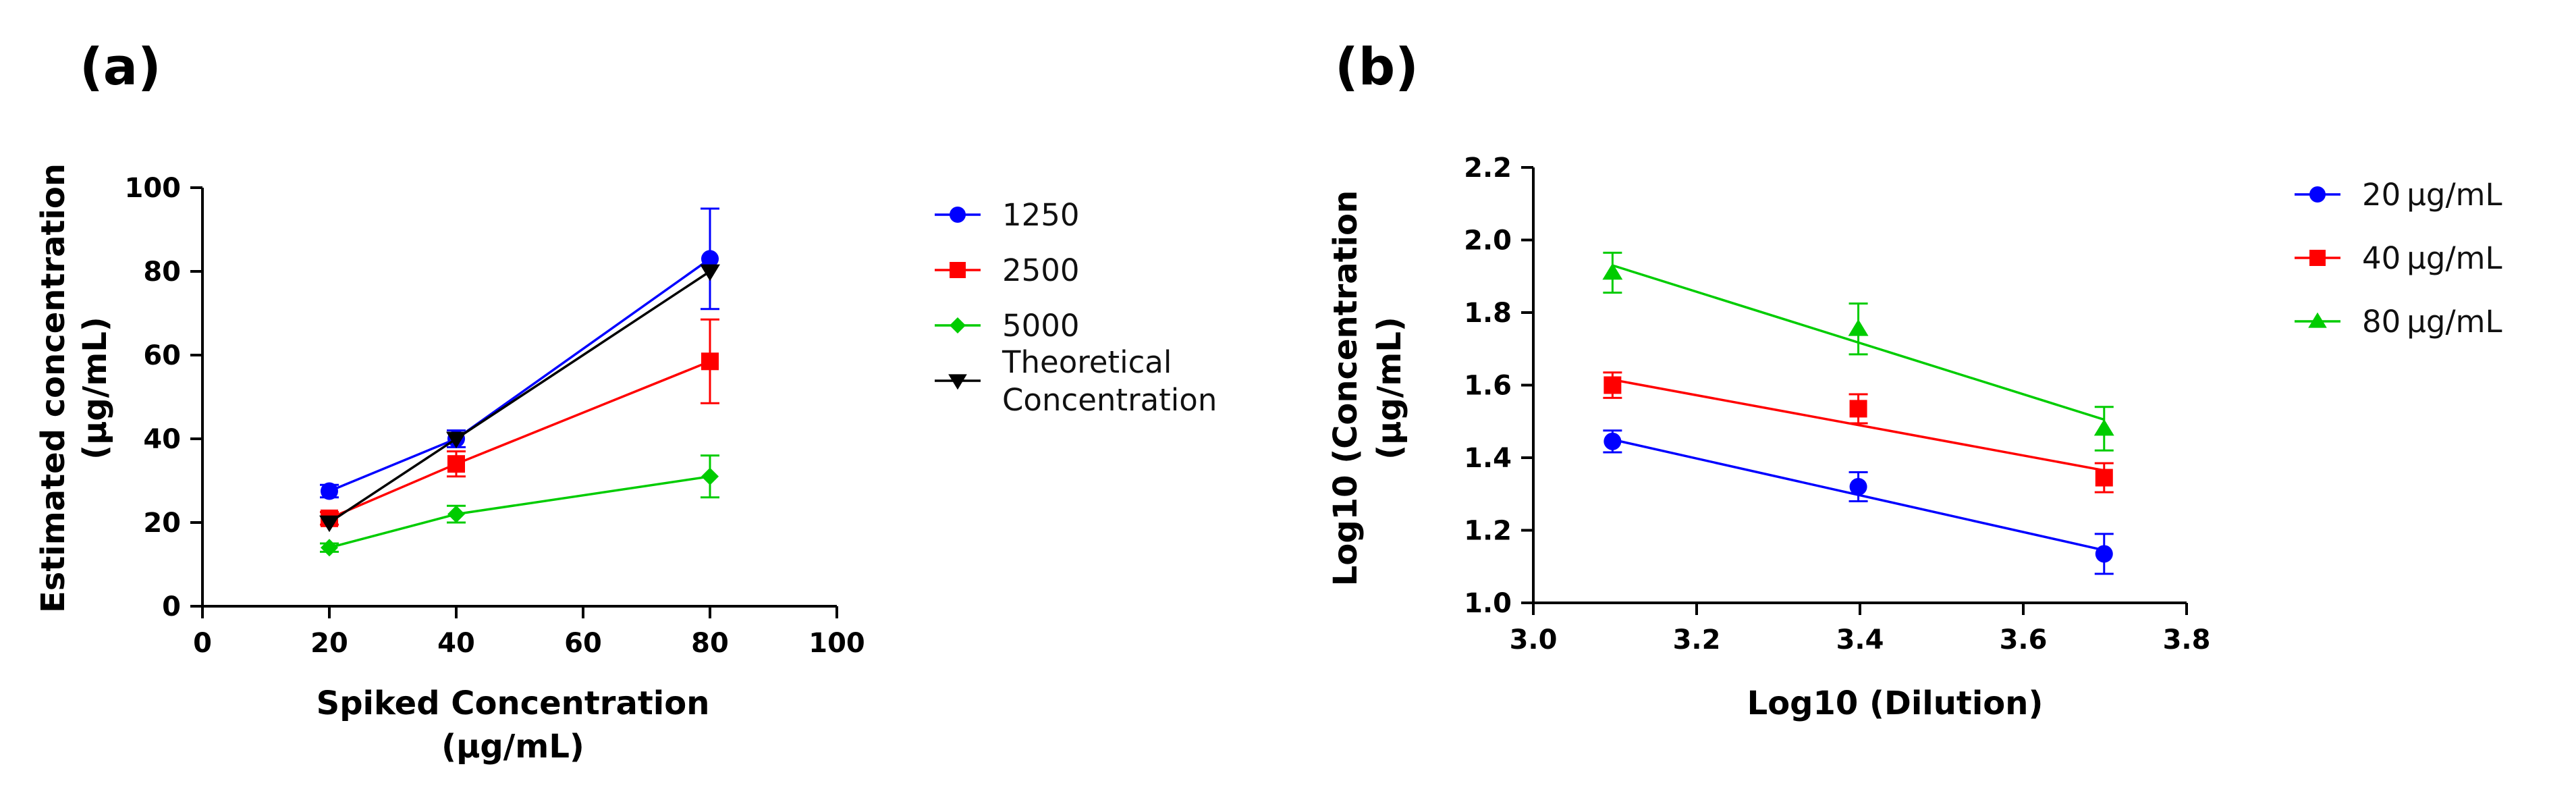 Image resolution: width=2576 pixels, height=802 pixels. What do you see at coordinates (2024, 640) in the screenshot?
I see `panel-b-x-tick-label: 3.6` at bounding box center [2024, 640].